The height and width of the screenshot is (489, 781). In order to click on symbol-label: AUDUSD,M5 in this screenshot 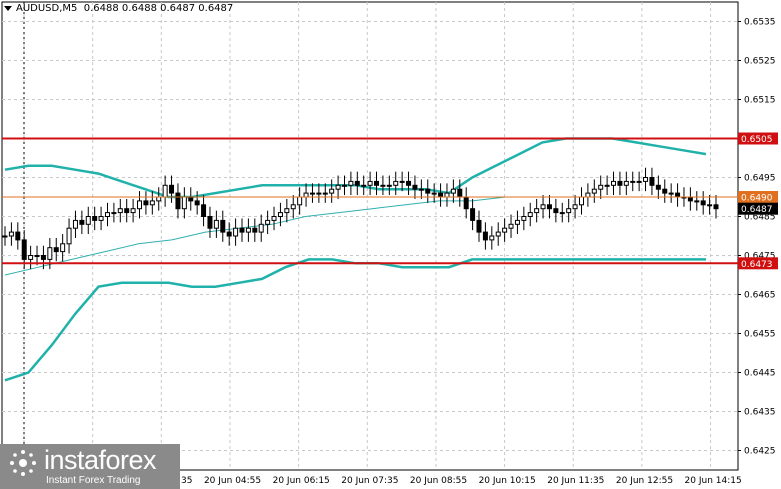, I will do `click(47, 8)`.